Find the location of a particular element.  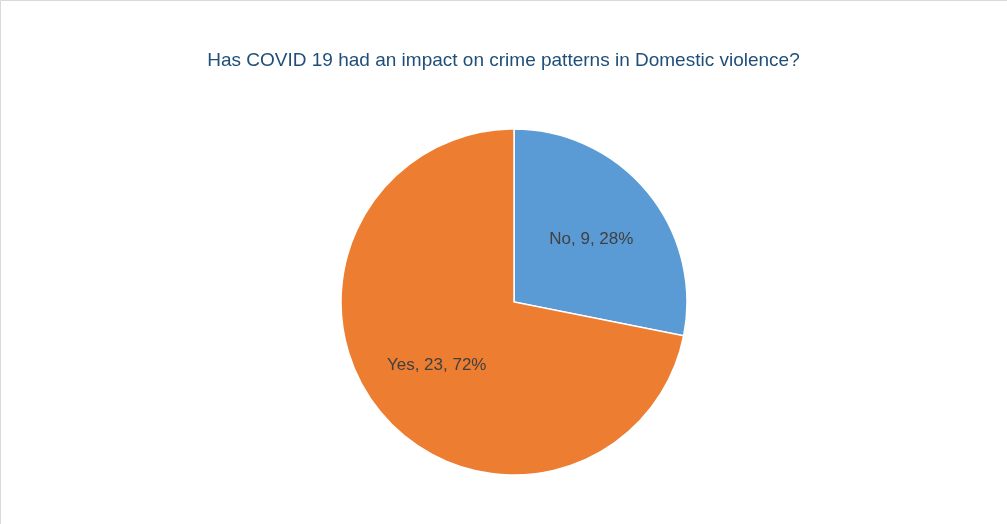

slice-label: No, 9, 28% is located at coordinates (591, 238).